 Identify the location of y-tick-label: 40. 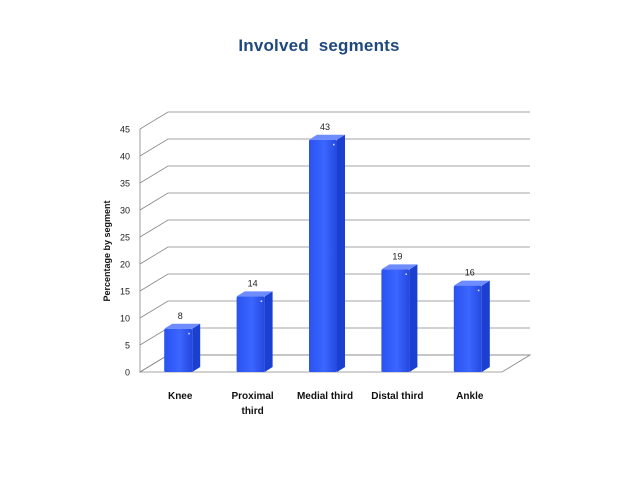
(125, 157).